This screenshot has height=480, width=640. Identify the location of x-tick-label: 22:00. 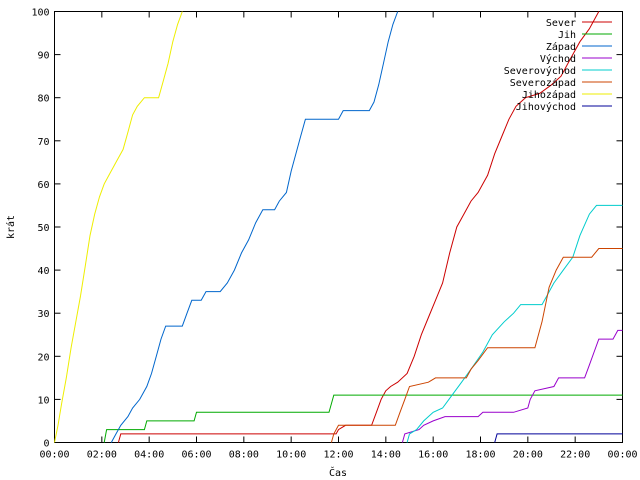
(575, 455).